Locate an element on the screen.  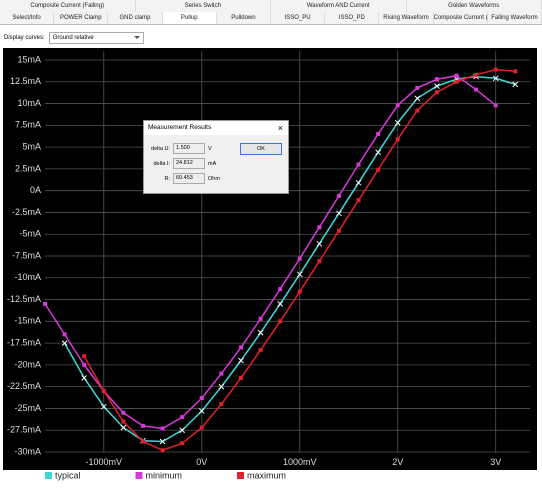
tab: ISSO_PD is located at coordinates (352, 18).